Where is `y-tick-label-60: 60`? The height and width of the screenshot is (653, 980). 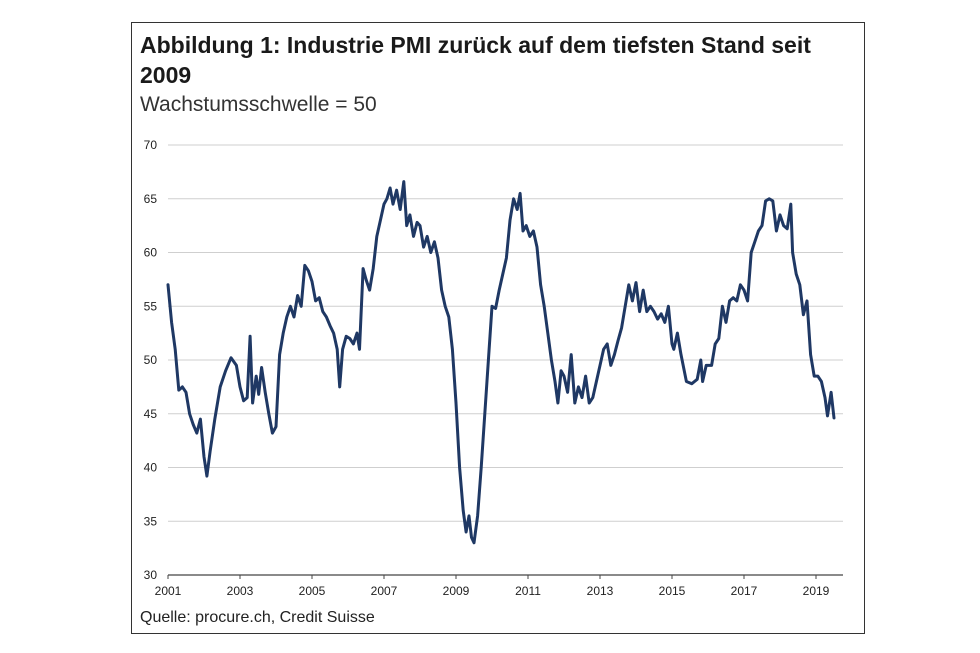
y-tick-label-60: 60 is located at coordinates (151, 253).